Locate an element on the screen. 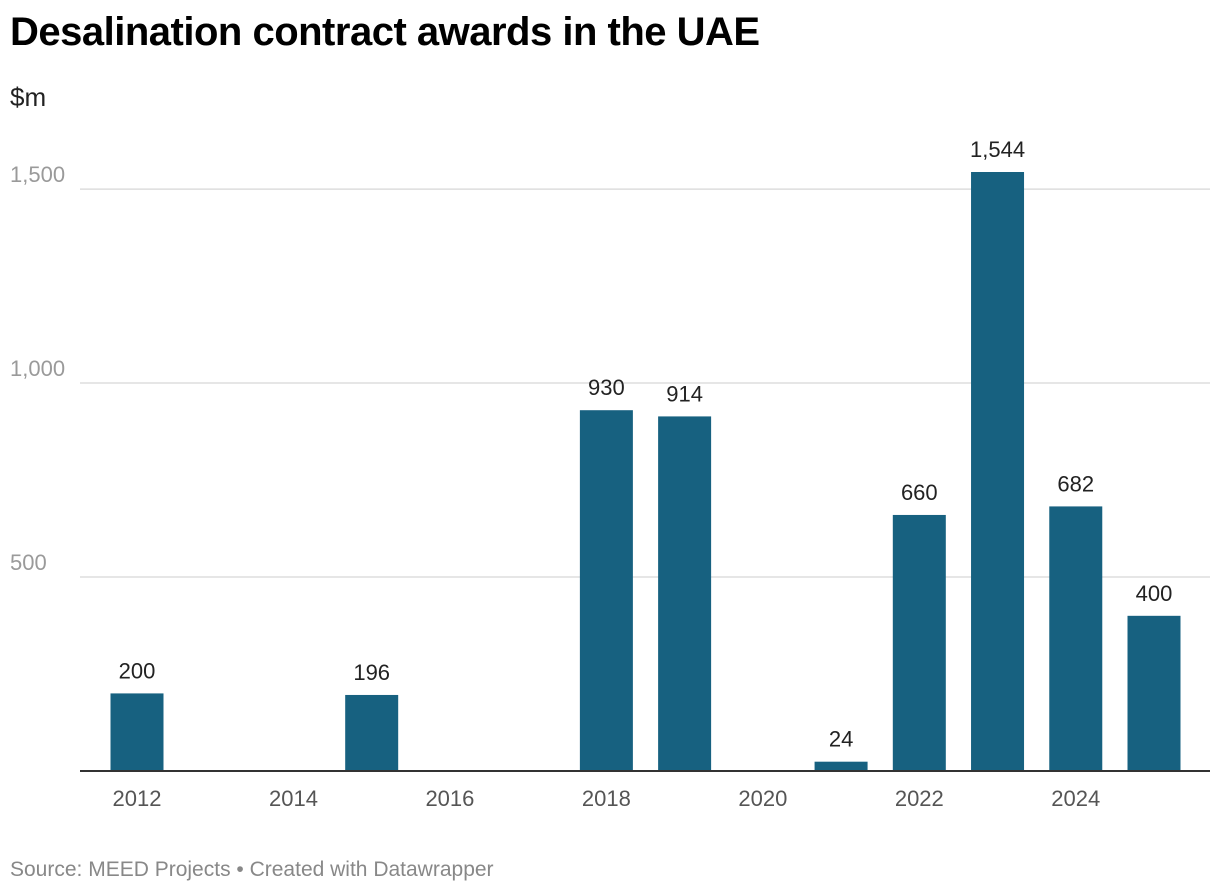 This screenshot has height=894, width=1220. y-axis-unit-label: $m is located at coordinates (28, 97).